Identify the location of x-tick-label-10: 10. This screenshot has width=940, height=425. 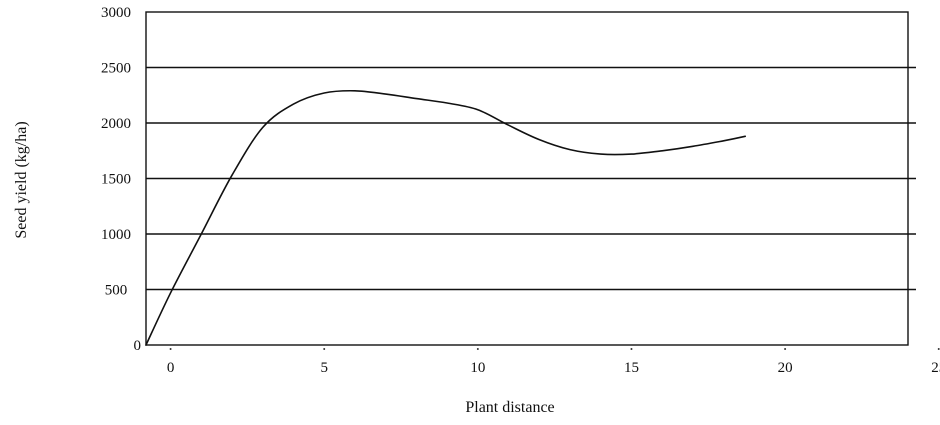
(477, 368).